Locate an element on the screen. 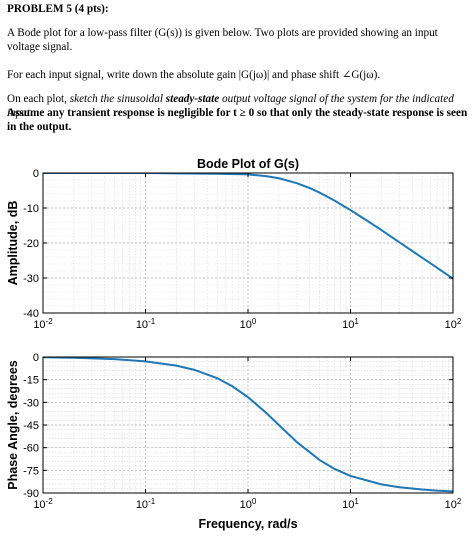 Image resolution: width=474 pixels, height=551 pixels. instruction-sketch-italic: sketch the sinusoidal is located at coordinates (117, 99).